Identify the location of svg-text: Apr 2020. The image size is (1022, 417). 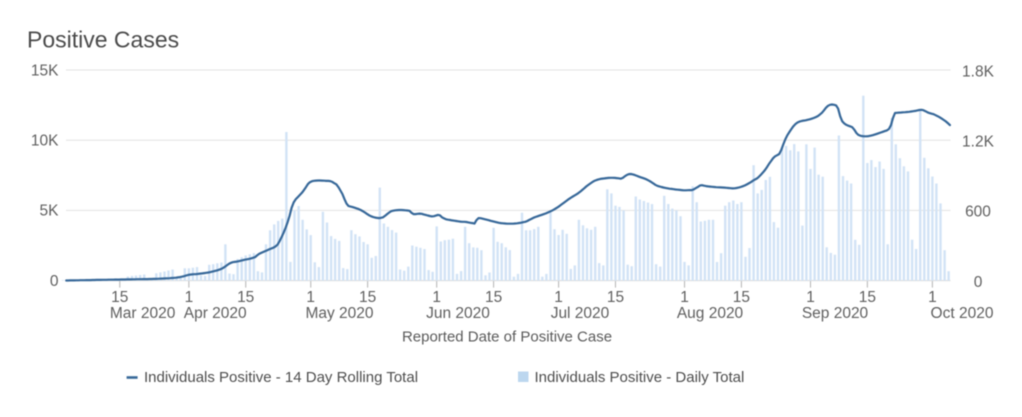
(215, 313).